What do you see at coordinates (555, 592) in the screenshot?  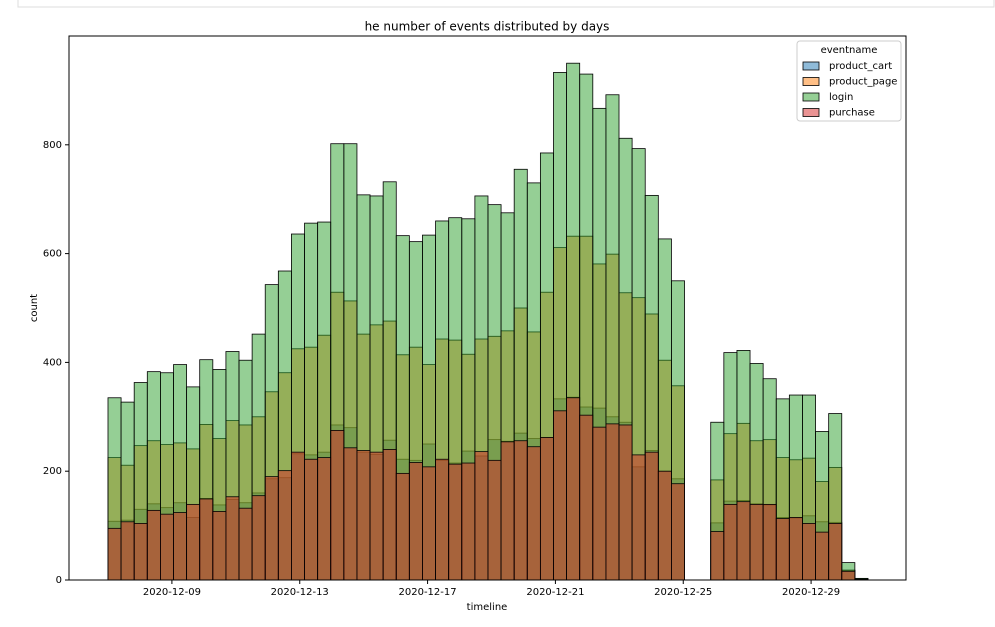 I see `x-tick-label: 2020-12-21` at bounding box center [555, 592].